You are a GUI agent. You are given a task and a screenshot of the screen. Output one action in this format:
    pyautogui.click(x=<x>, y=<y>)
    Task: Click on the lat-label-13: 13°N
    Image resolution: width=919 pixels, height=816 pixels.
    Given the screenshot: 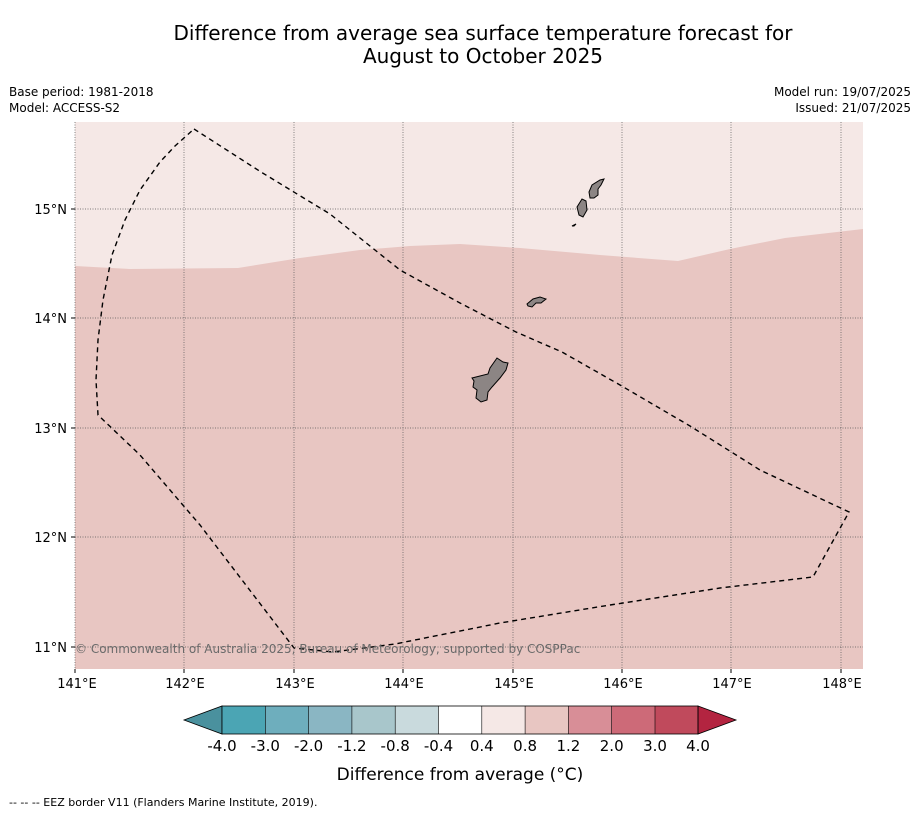 What is the action you would take?
    pyautogui.click(x=50, y=429)
    